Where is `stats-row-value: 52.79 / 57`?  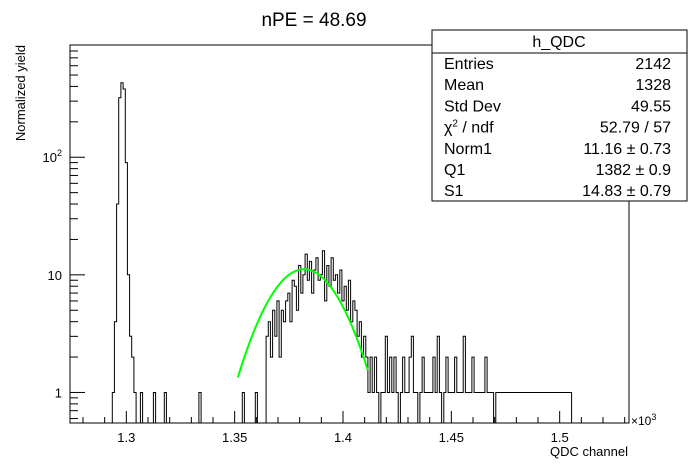 stats-row-value: 52.79 / 57 is located at coordinates (635, 128).